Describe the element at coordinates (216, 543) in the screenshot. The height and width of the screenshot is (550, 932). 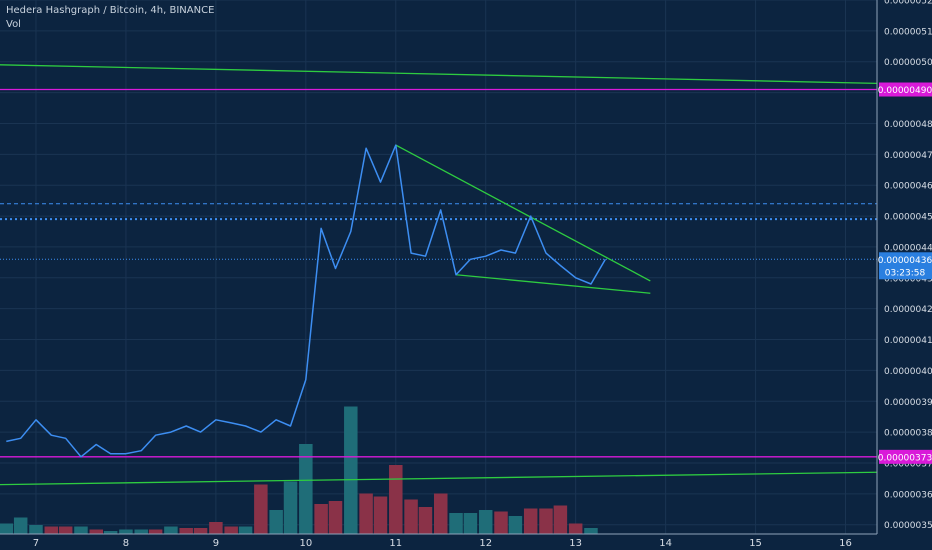
I see `time-axis-tick: 9` at that location.